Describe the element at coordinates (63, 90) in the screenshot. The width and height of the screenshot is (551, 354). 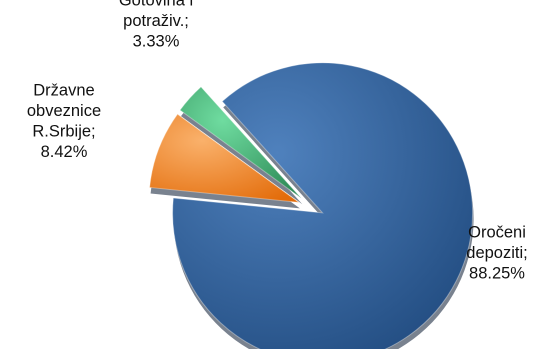
I see `data-label-line: Državne` at that location.